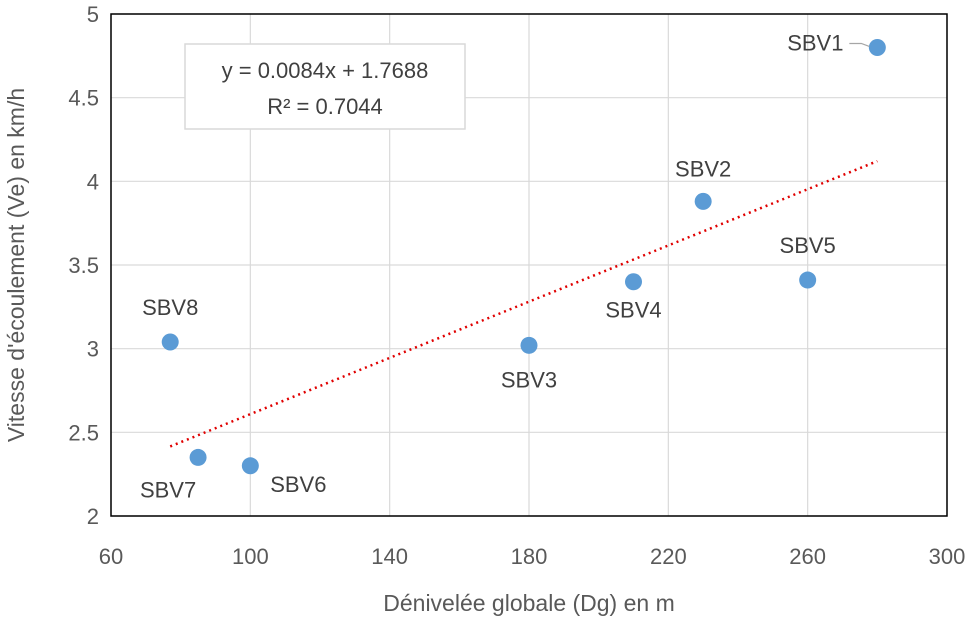 Image resolution: width=975 pixels, height=621 pixels. I want to click on equation-box-frame, so click(325, 86).